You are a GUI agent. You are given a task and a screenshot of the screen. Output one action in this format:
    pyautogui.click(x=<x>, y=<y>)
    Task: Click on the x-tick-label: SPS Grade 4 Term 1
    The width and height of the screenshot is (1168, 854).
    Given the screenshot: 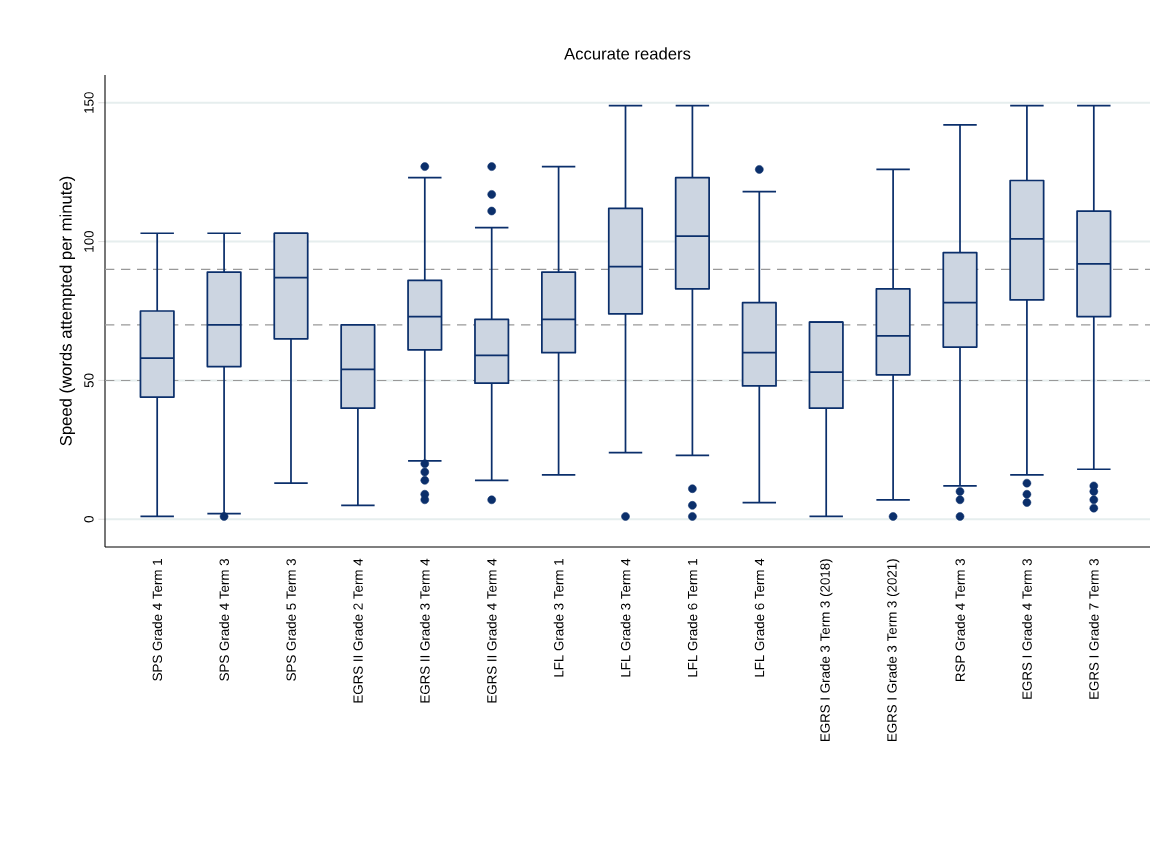 What is the action you would take?
    pyautogui.click(x=157, y=620)
    